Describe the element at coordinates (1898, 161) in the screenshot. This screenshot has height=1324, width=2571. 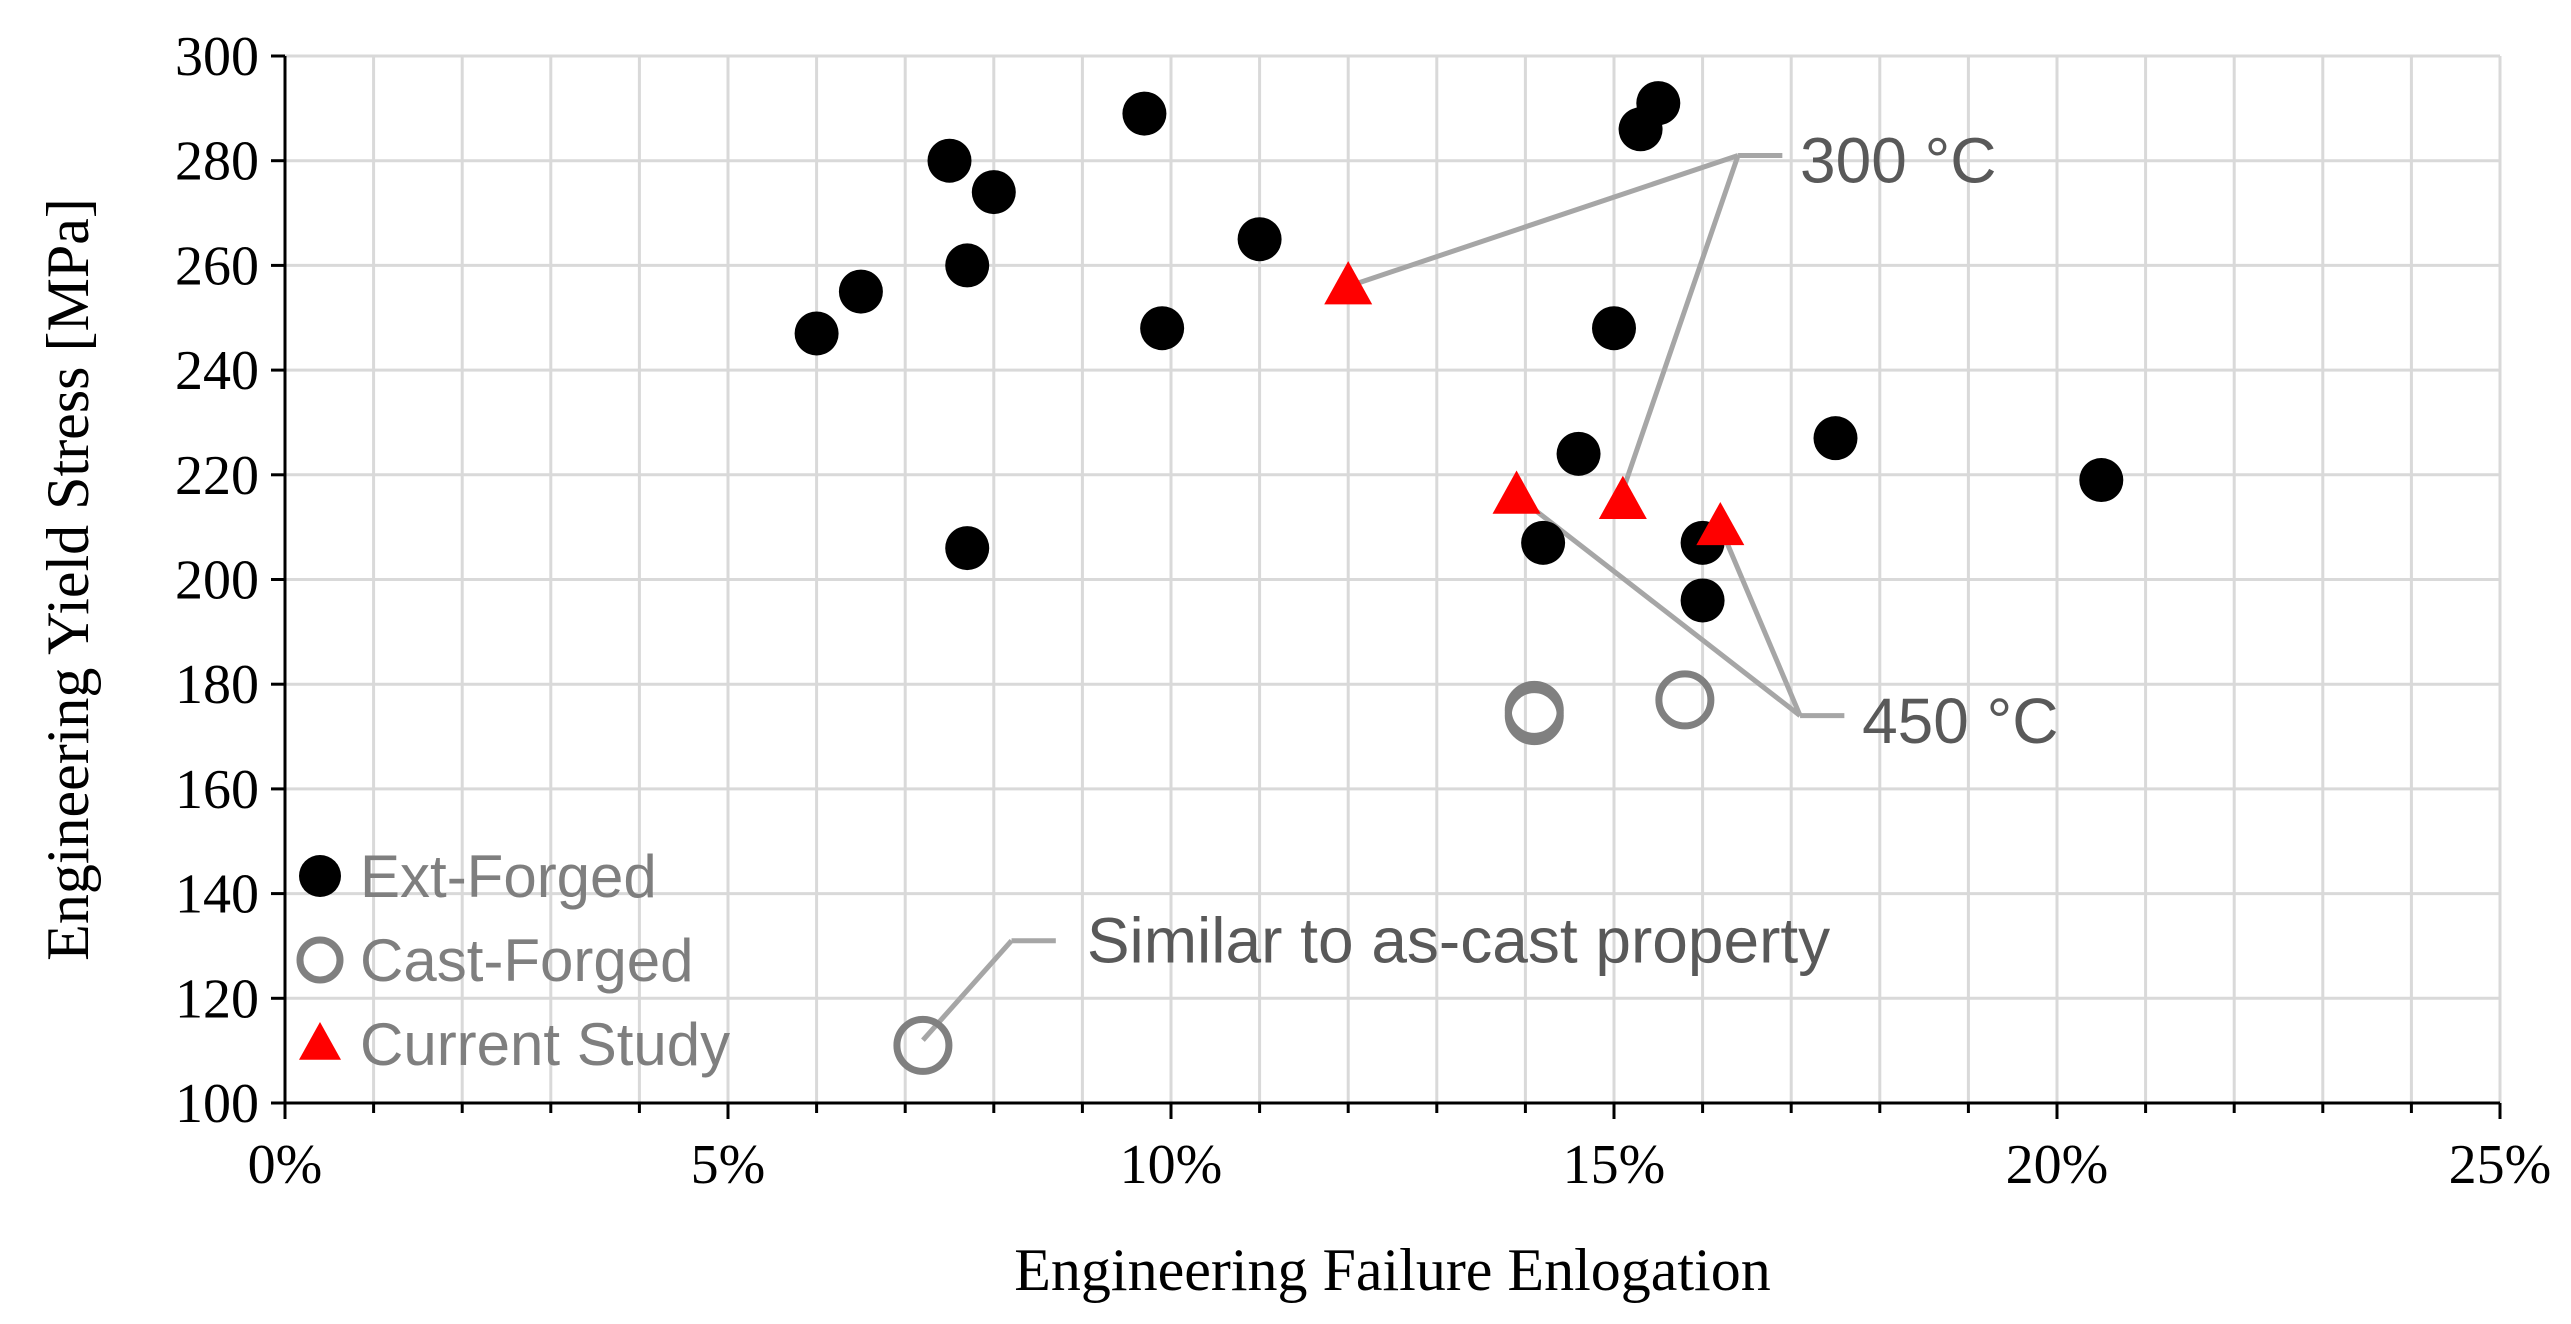
I see `annotation-label: 300 °C` at that location.